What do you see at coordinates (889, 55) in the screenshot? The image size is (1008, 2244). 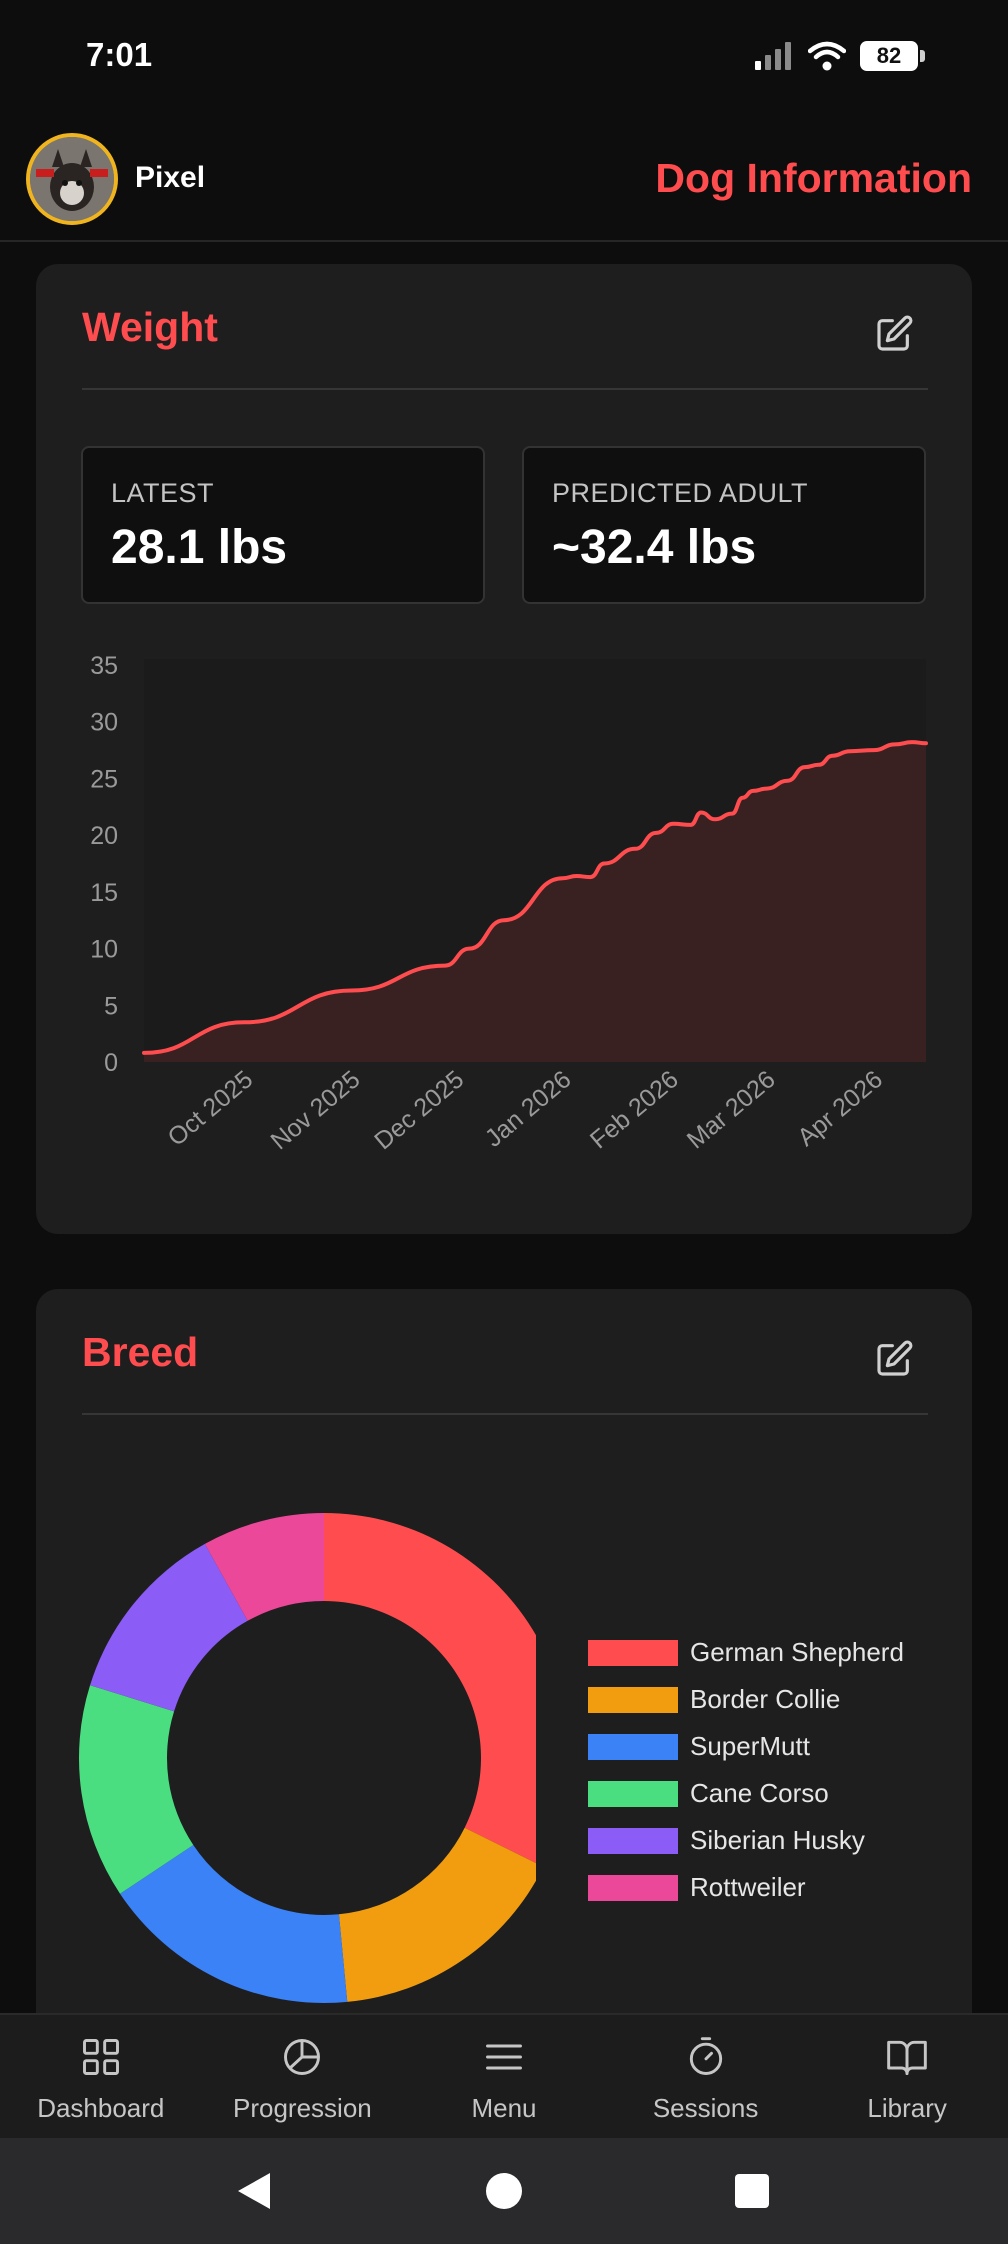 I see `battery-level: 82` at bounding box center [889, 55].